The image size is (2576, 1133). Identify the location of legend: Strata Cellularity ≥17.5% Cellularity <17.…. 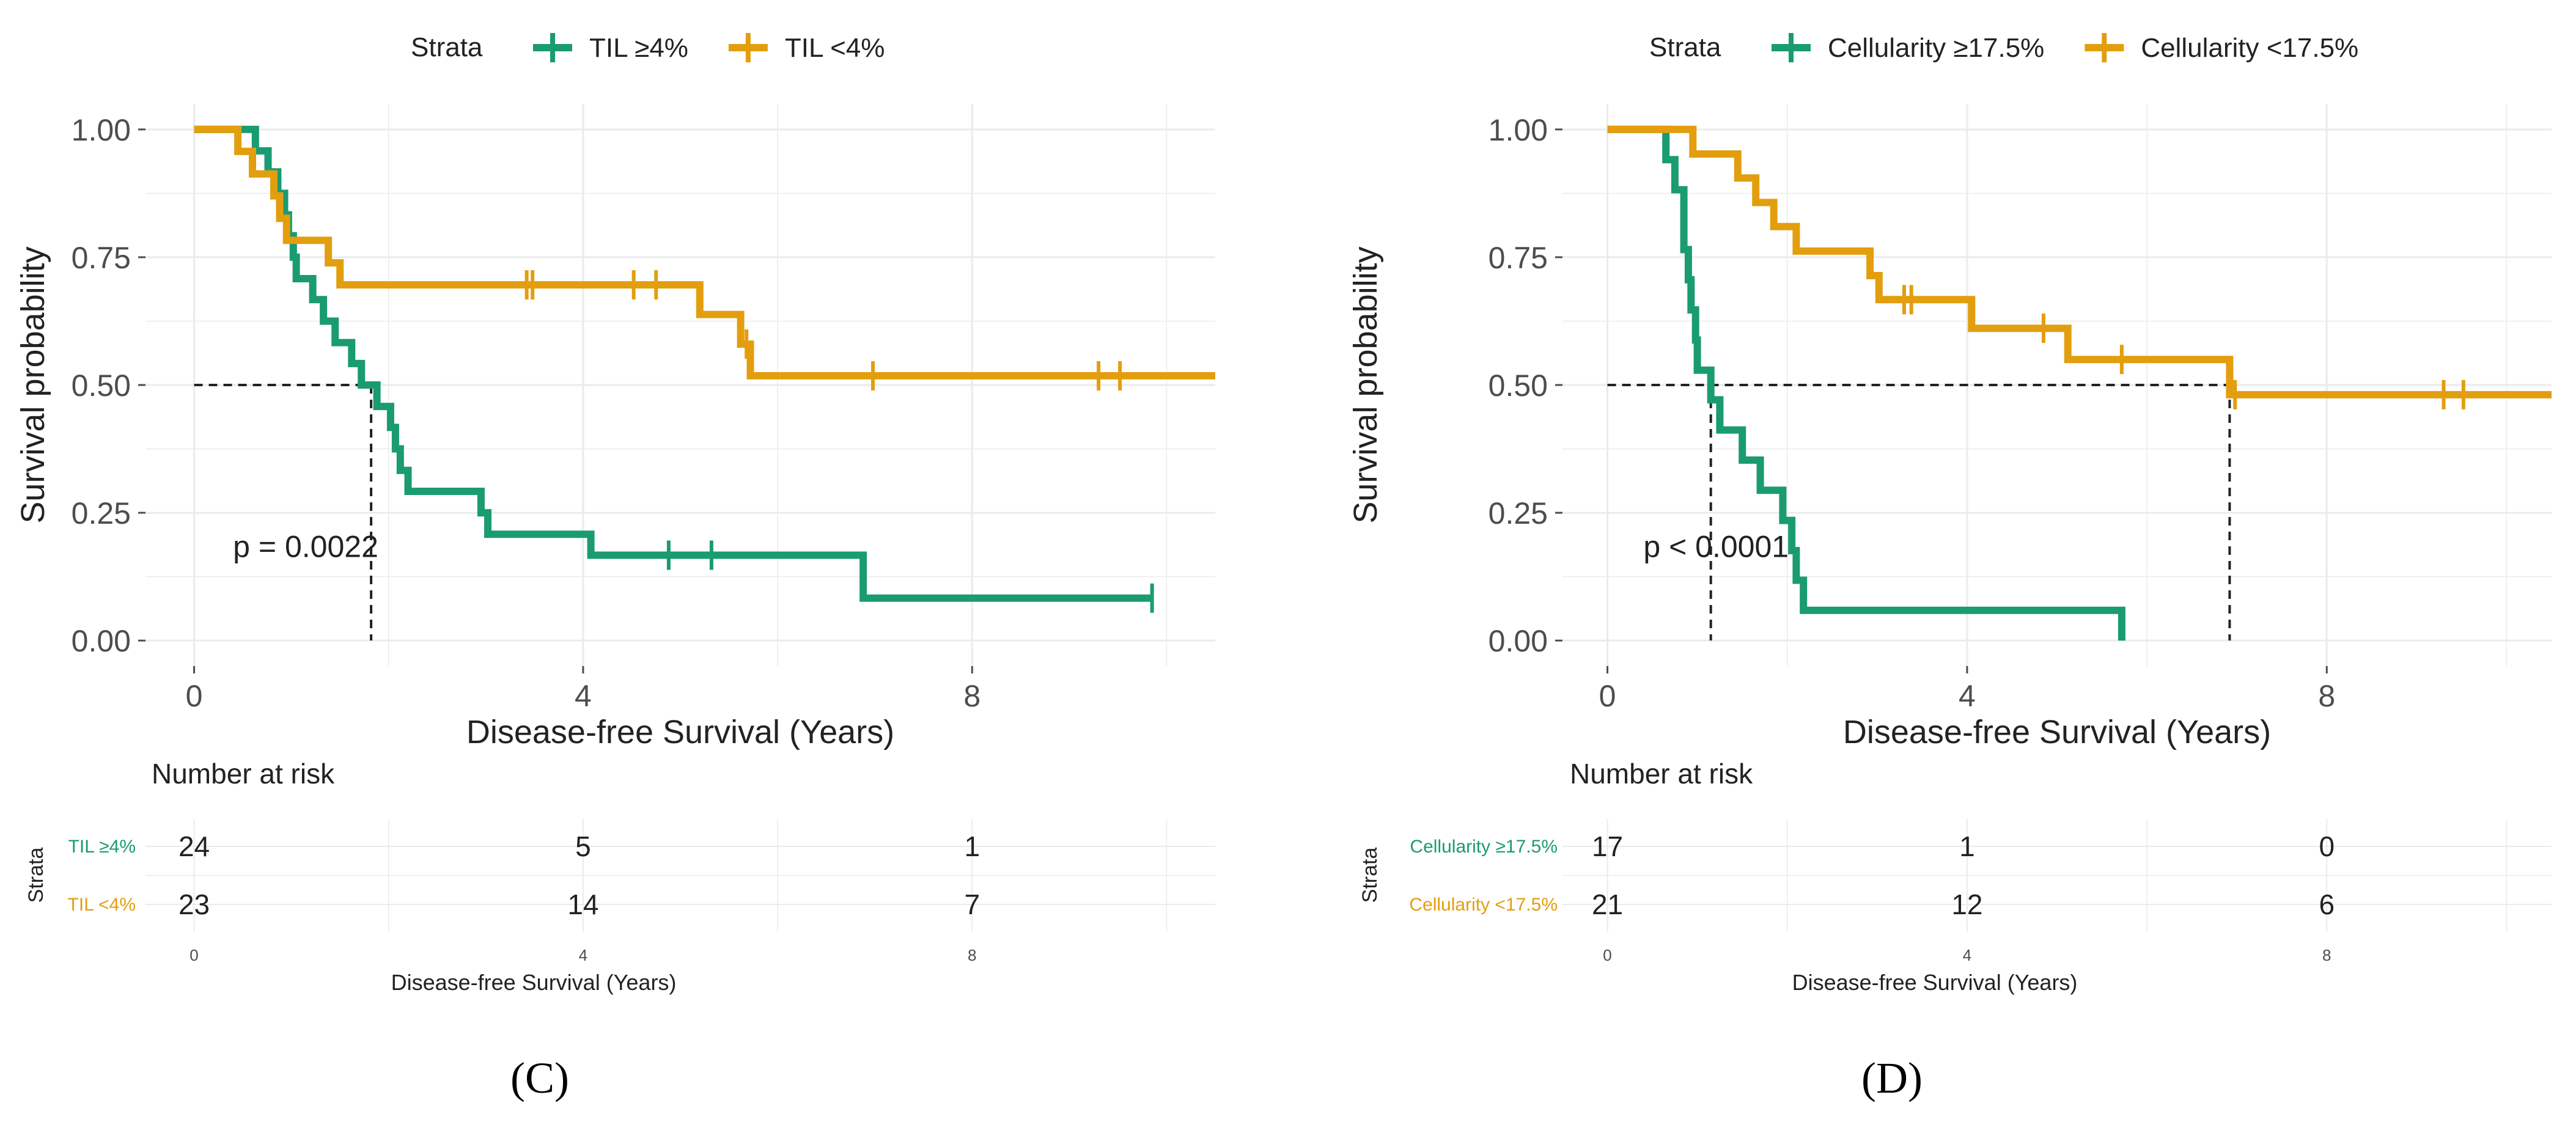
(2003, 48).